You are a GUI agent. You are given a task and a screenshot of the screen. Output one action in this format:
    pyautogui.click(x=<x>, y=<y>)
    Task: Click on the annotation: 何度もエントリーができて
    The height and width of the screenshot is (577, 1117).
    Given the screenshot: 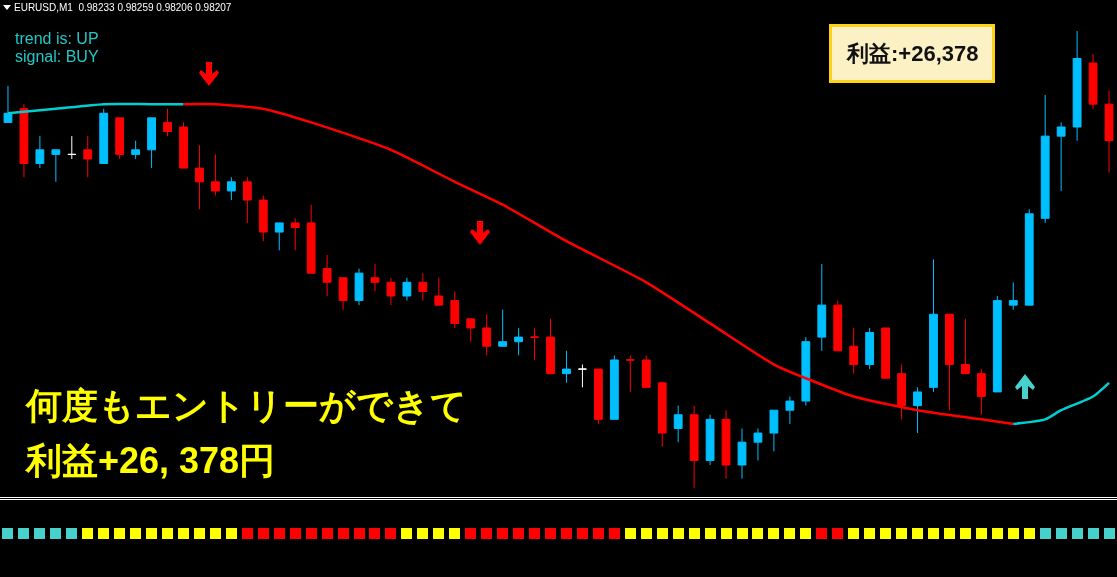 What is the action you would take?
    pyautogui.click(x=245, y=405)
    